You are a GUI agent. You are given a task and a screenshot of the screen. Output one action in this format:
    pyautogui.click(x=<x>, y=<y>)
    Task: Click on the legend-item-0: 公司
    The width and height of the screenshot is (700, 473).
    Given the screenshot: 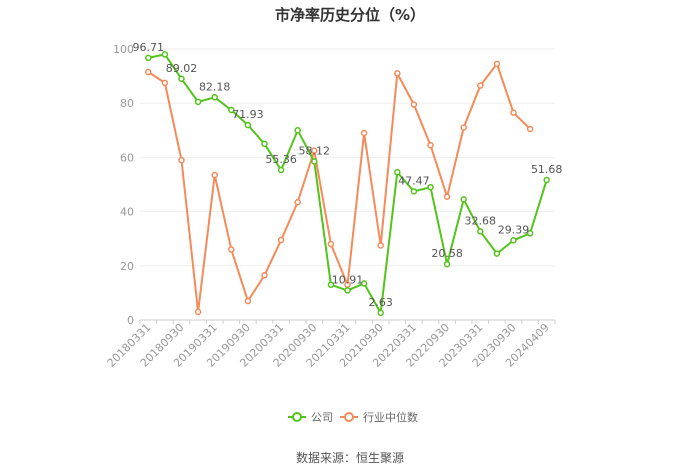 What is the action you would take?
    pyautogui.click(x=310, y=417)
    